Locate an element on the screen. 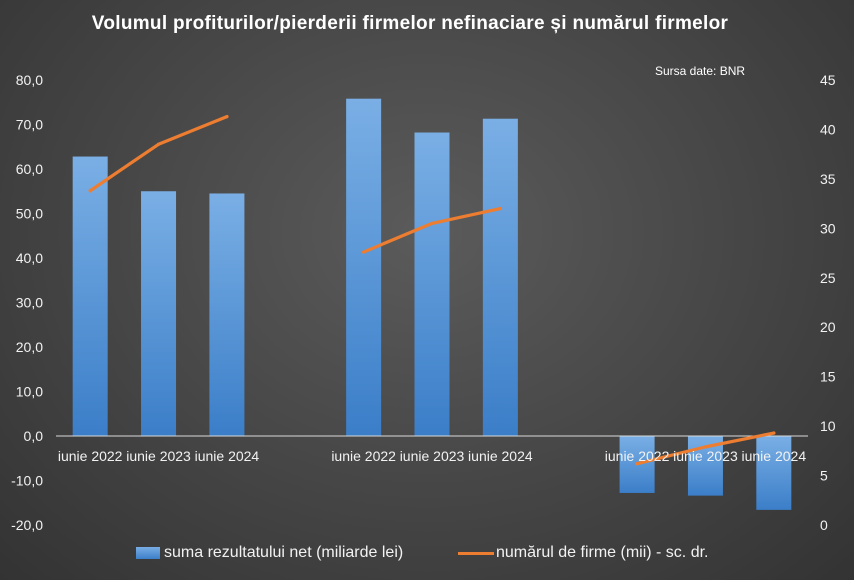  y-left-tick-label: 80,0 is located at coordinates (29, 80).